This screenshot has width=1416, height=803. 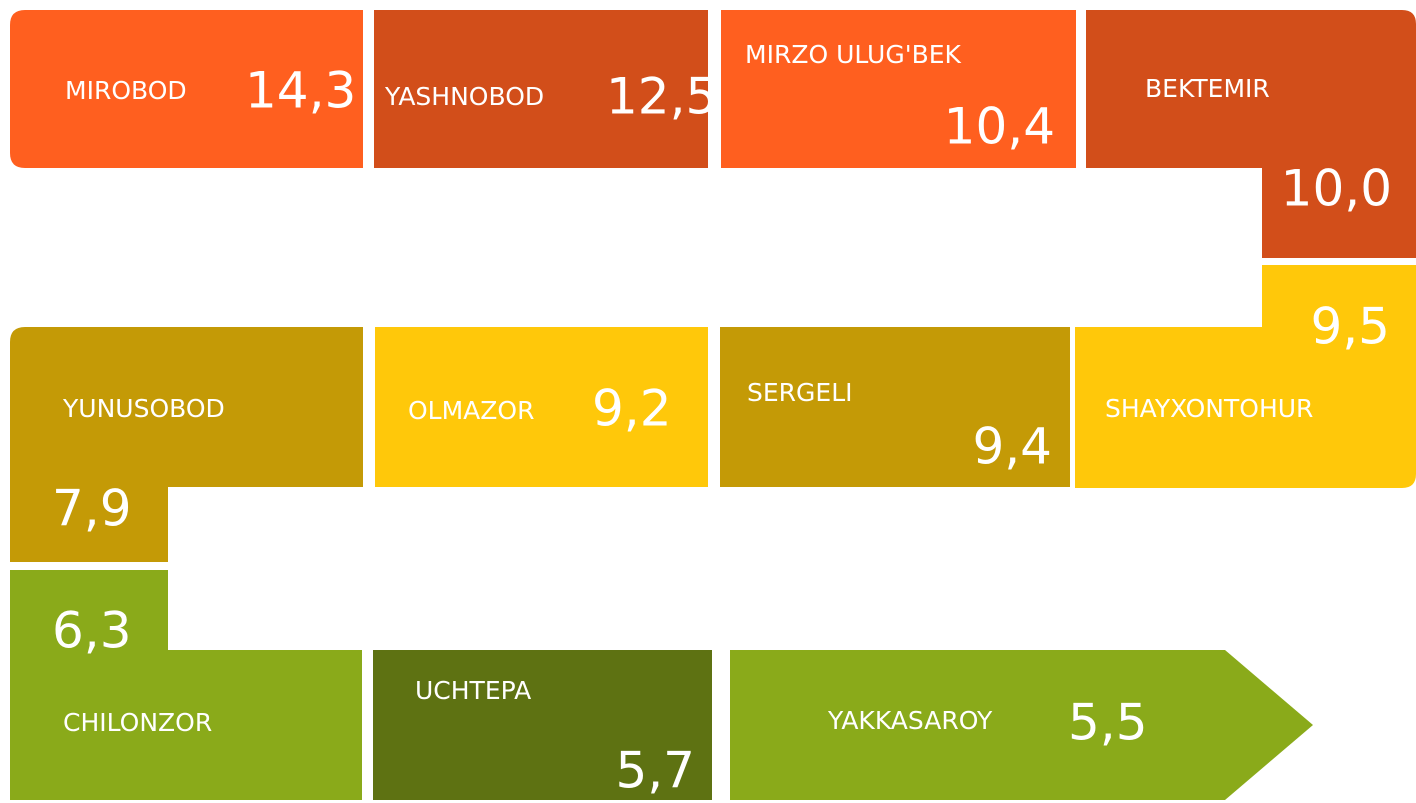 I want to click on tile-label: MIRZO ULUG'BEK, so click(x=853, y=54).